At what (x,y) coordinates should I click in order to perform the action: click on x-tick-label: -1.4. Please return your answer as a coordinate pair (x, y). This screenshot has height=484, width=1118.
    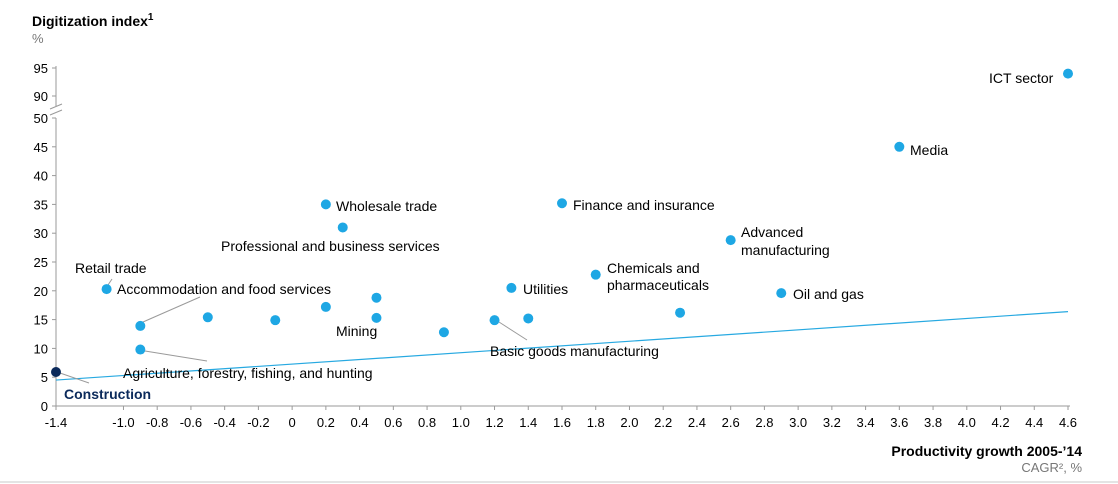
    Looking at the image, I should click on (56, 422).